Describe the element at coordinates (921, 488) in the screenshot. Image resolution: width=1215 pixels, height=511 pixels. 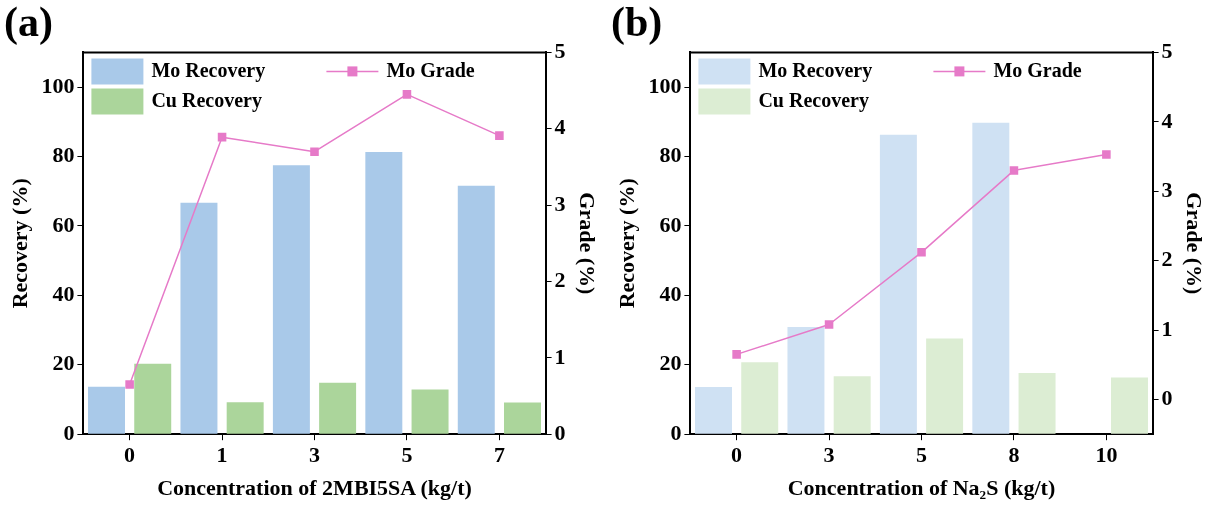
I see `x-axis-title: Concentration of Na₂S (kg/t)` at that location.